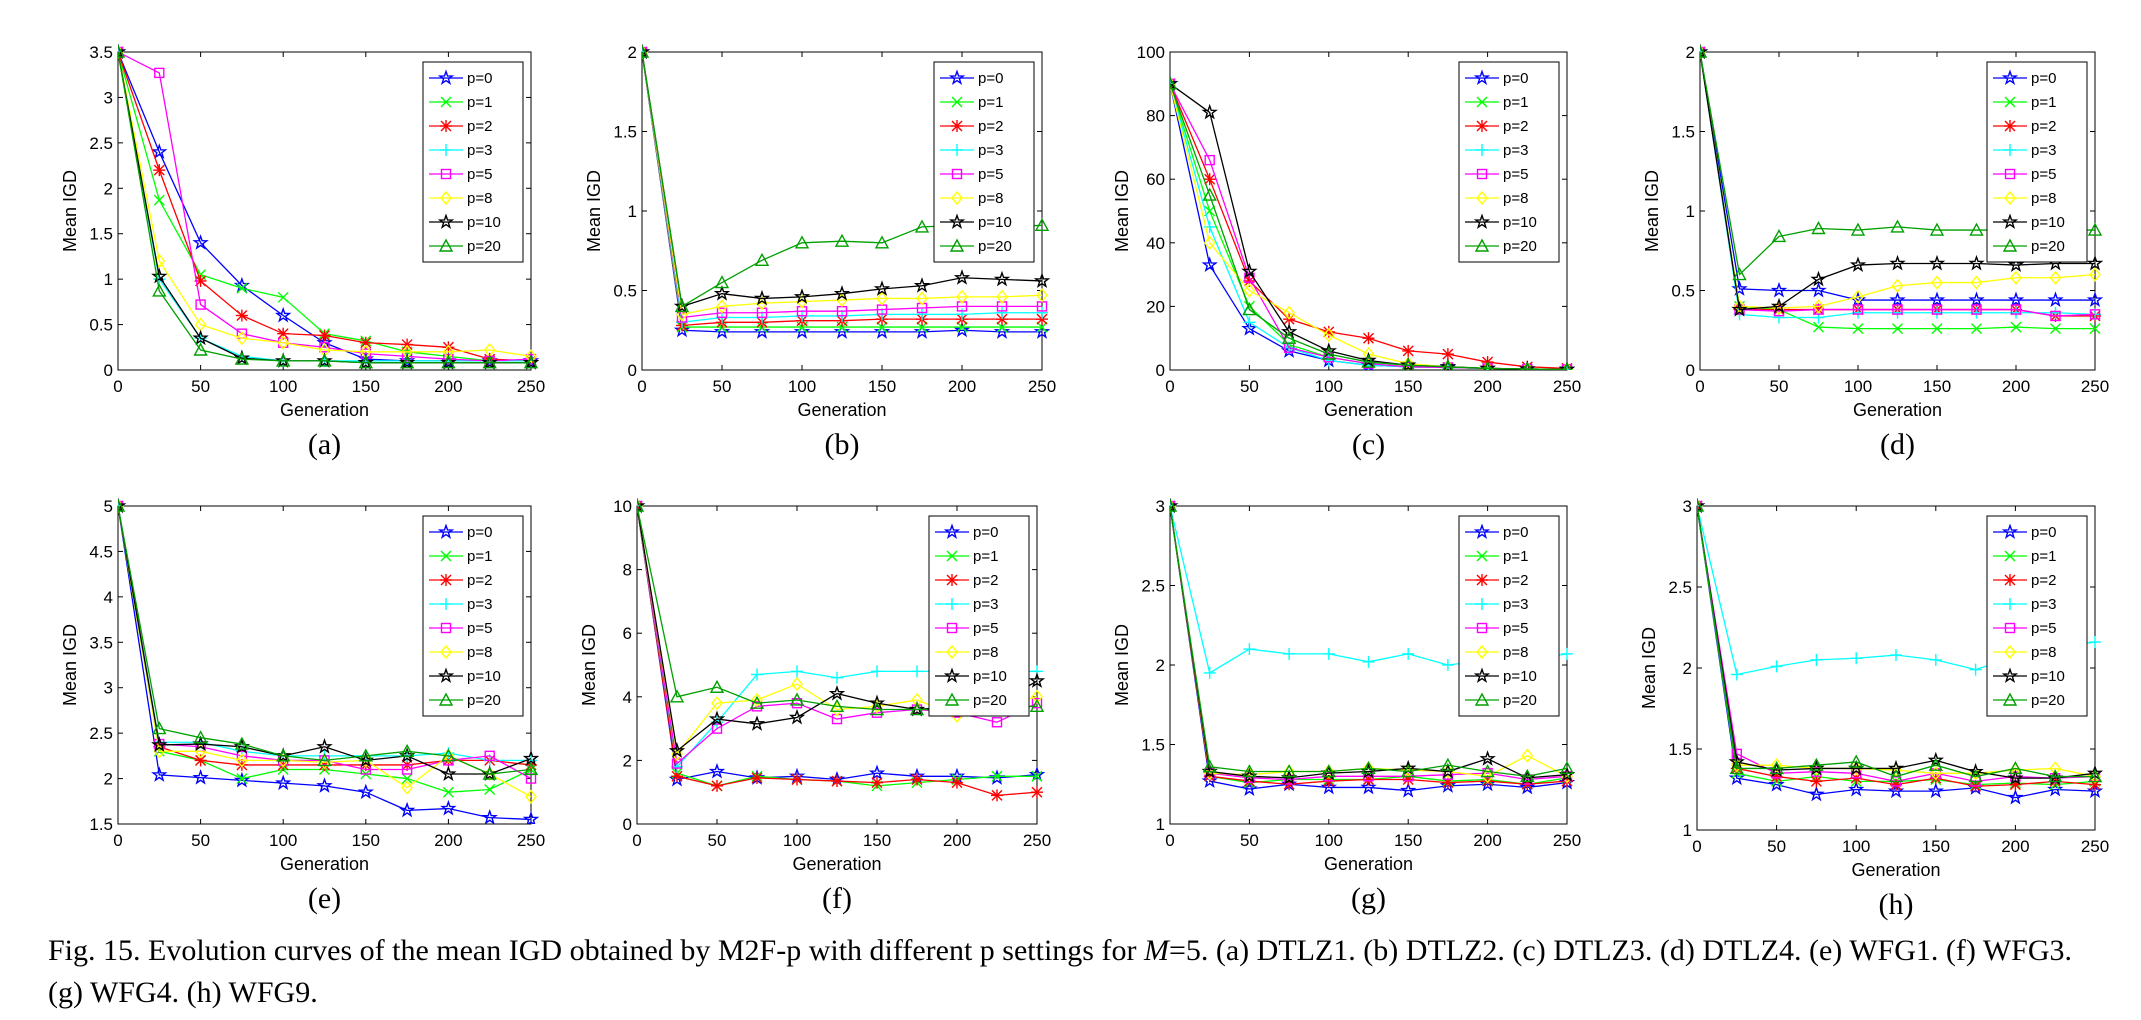 Image resolution: width=2141 pixels, height=1020 pixels. What do you see at coordinates (622, 506) in the screenshot?
I see `y-tick-label: 10` at bounding box center [622, 506].